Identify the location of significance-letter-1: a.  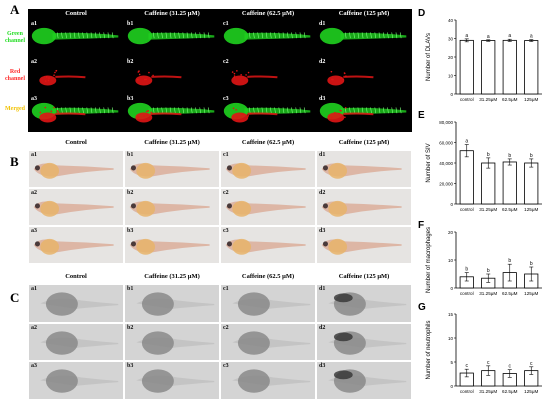
(488, 37).